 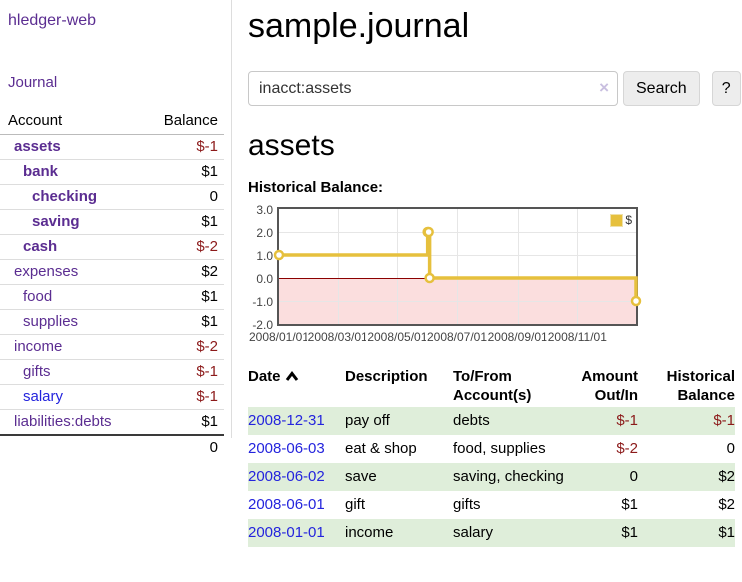 I want to click on register-row: 2008-06-02 save saving, checking 0 $2, so click(x=491, y=477).